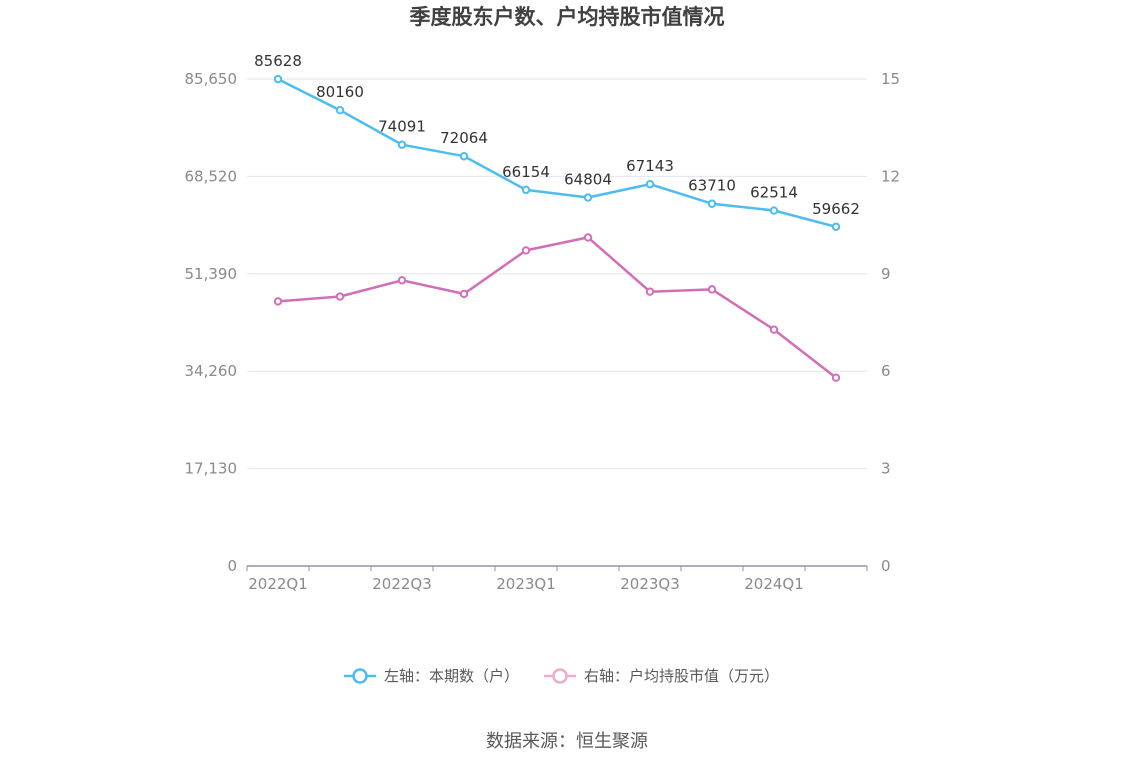 This screenshot has height=766, width=1134. What do you see at coordinates (890, 176) in the screenshot?
I see `right-tick-label: 12` at bounding box center [890, 176].